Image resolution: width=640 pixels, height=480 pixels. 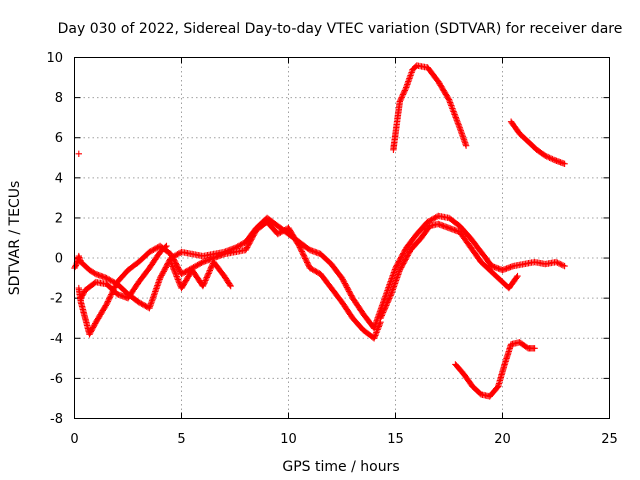 I want to click on y-tick-label: 4, so click(x=59, y=178).